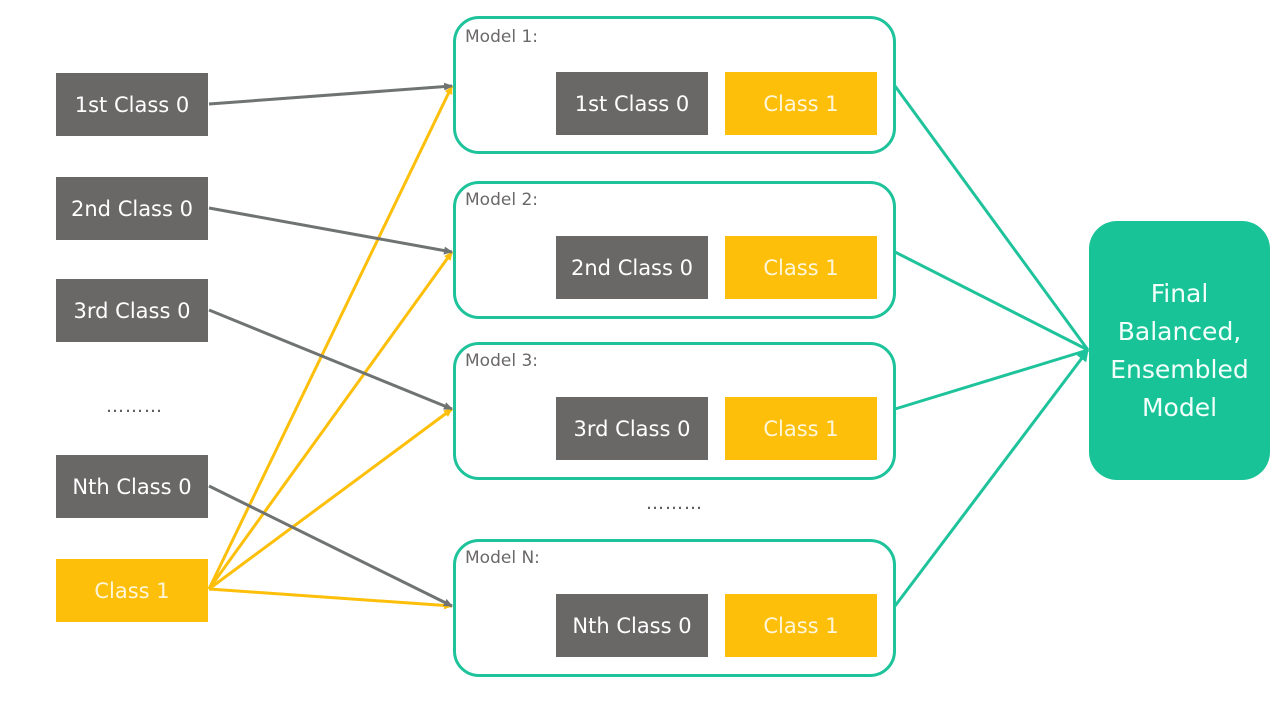  I want to click on model-3-class0: 3rd Class 0, so click(632, 428).